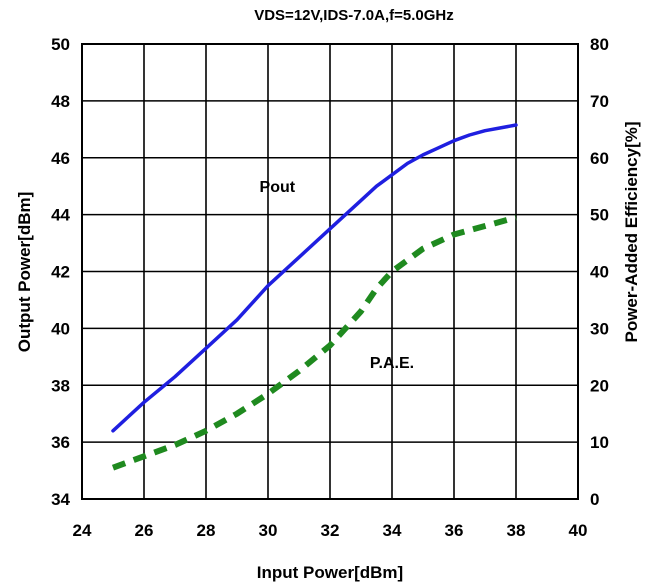 The height and width of the screenshot is (586, 660). I want to click on x-tick-label: 28, so click(206, 530).